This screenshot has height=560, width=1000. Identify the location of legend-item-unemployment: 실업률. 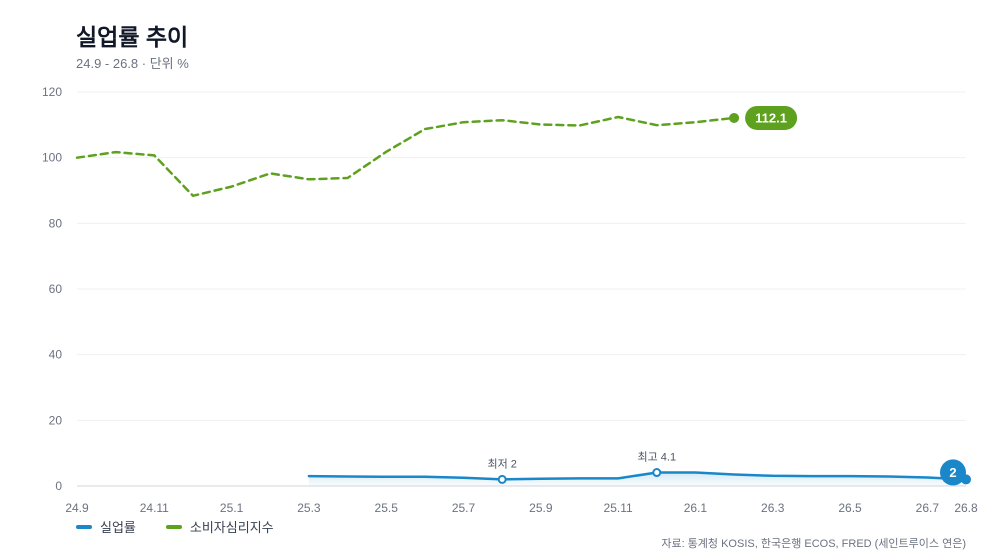
(106, 526).